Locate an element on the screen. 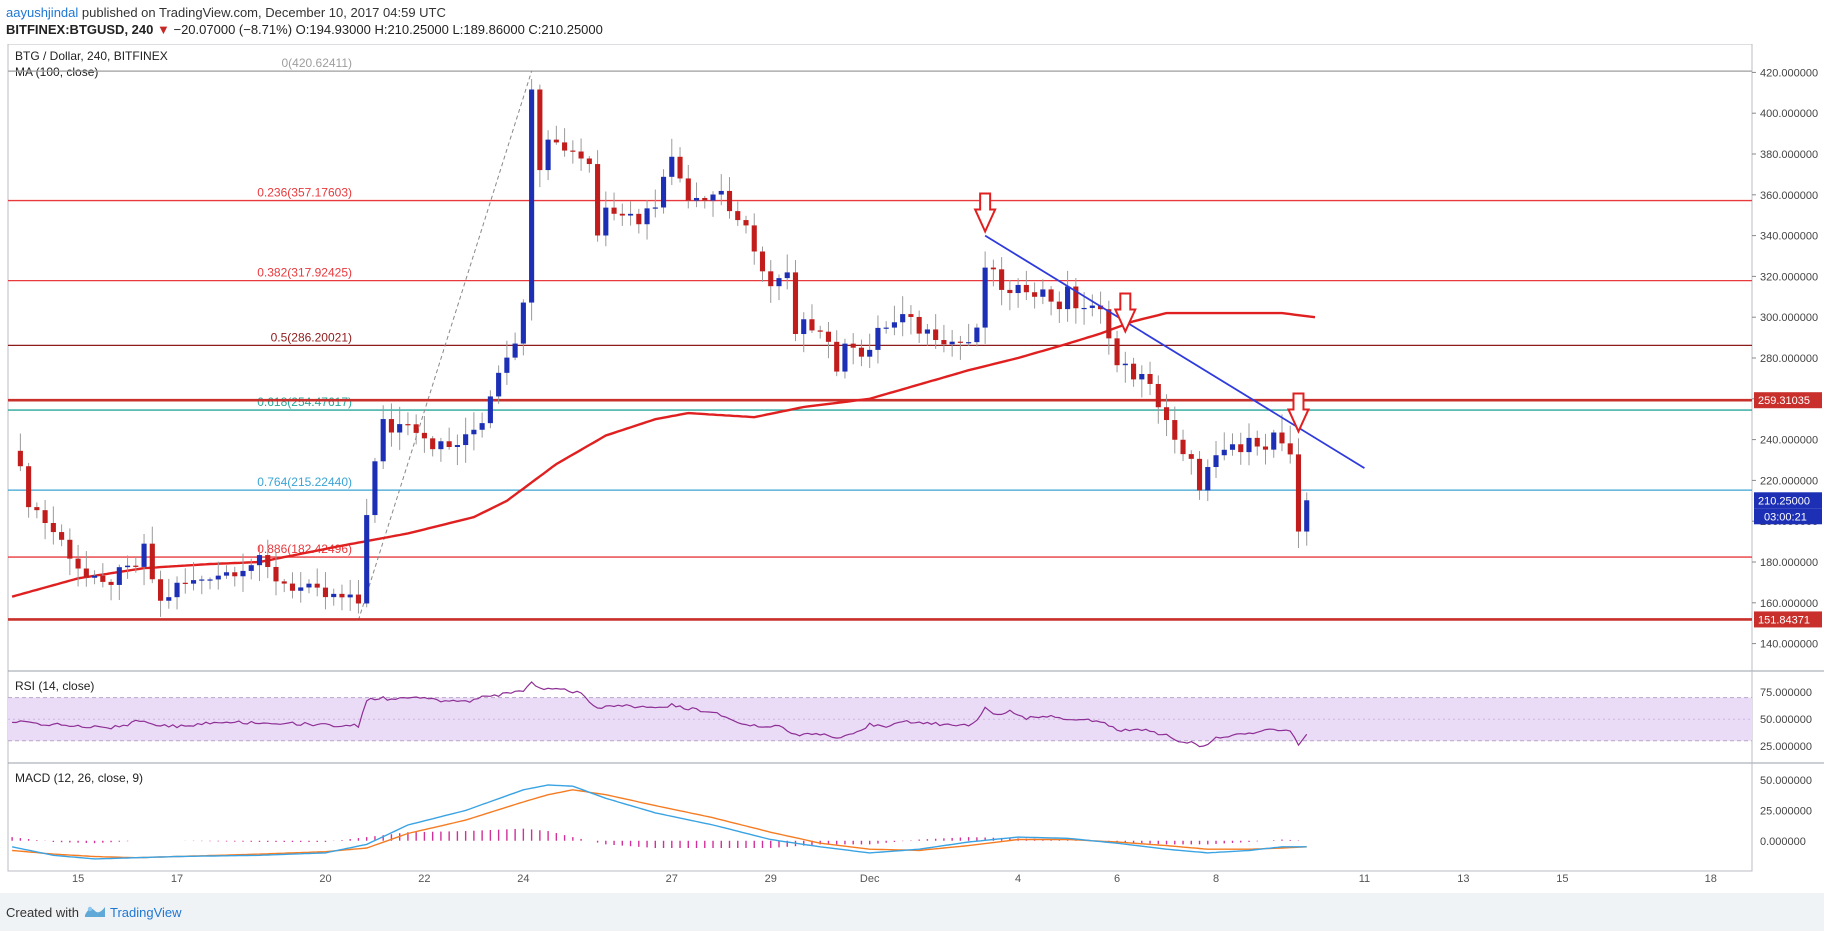 This screenshot has height=931, width=1824. fib-level-label: 0.5(286.20021) is located at coordinates (311, 337).